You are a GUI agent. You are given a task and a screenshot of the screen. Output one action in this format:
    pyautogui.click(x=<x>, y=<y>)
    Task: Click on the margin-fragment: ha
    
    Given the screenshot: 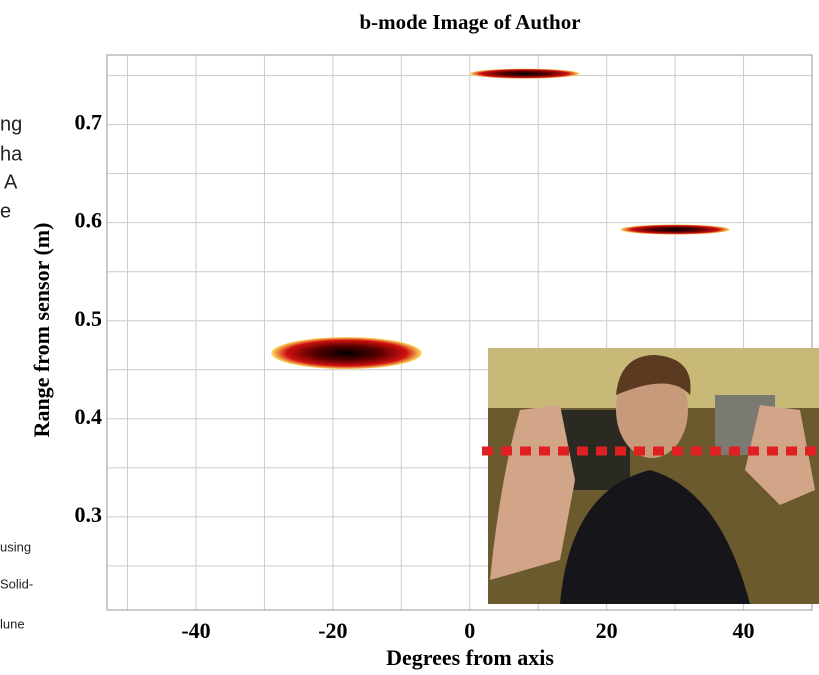 What is the action you would take?
    pyautogui.click(x=11, y=154)
    